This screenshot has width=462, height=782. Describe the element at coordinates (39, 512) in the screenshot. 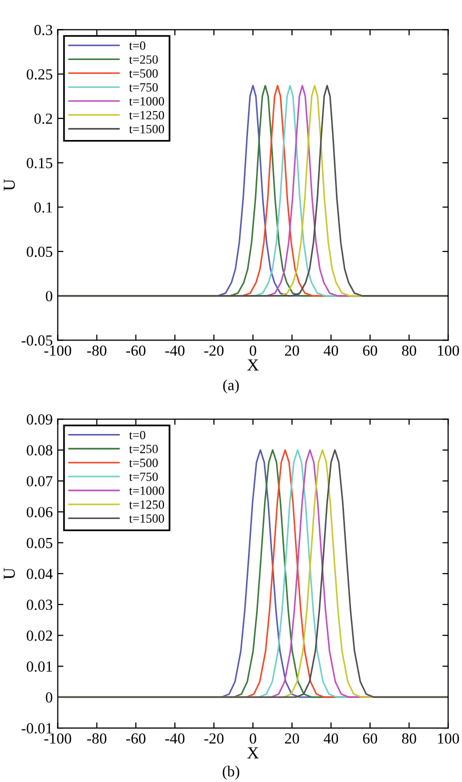

I see `y-tick-label: 0.06` at that location.